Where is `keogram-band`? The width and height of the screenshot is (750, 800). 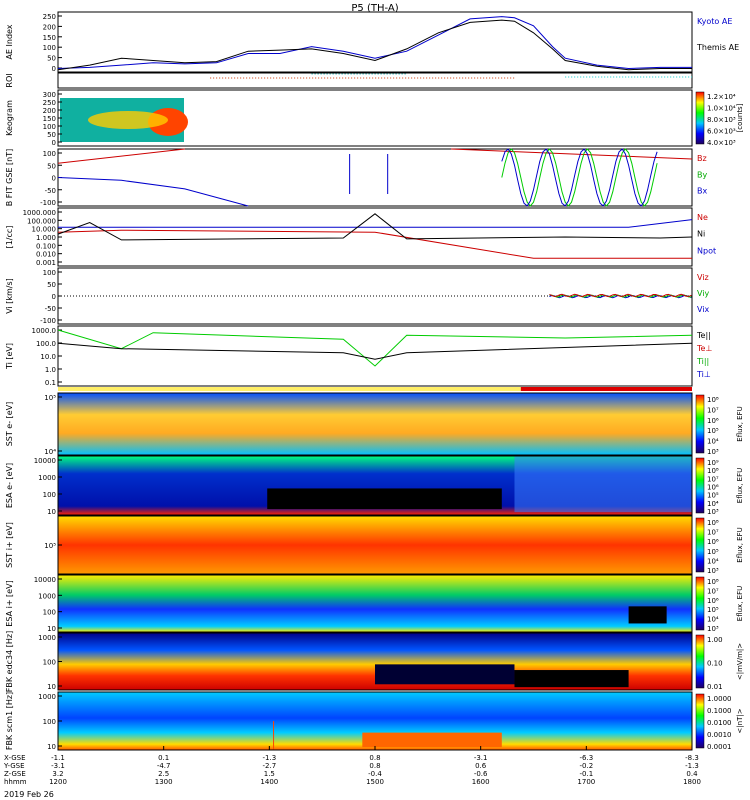
keogram-band is located at coordinates (128, 120).